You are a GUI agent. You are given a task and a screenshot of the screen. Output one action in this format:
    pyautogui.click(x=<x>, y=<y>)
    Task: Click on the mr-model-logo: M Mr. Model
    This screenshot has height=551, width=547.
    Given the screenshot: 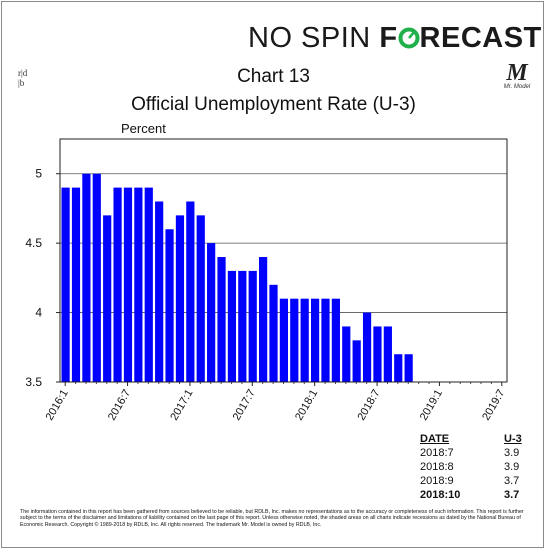 What is the action you would take?
    pyautogui.click(x=517, y=75)
    